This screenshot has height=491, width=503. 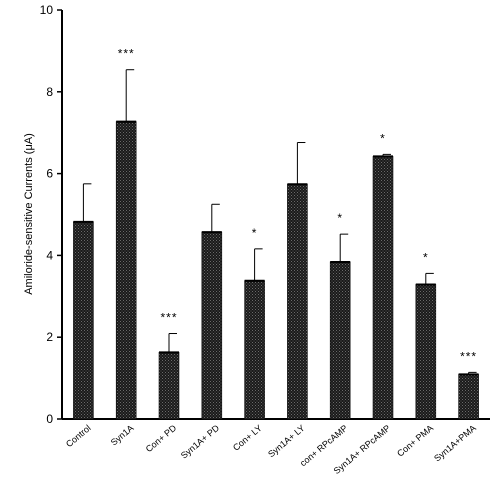 What do you see at coordinates (122, 435) in the screenshot?
I see `category-label-1: Syn1A` at bounding box center [122, 435].